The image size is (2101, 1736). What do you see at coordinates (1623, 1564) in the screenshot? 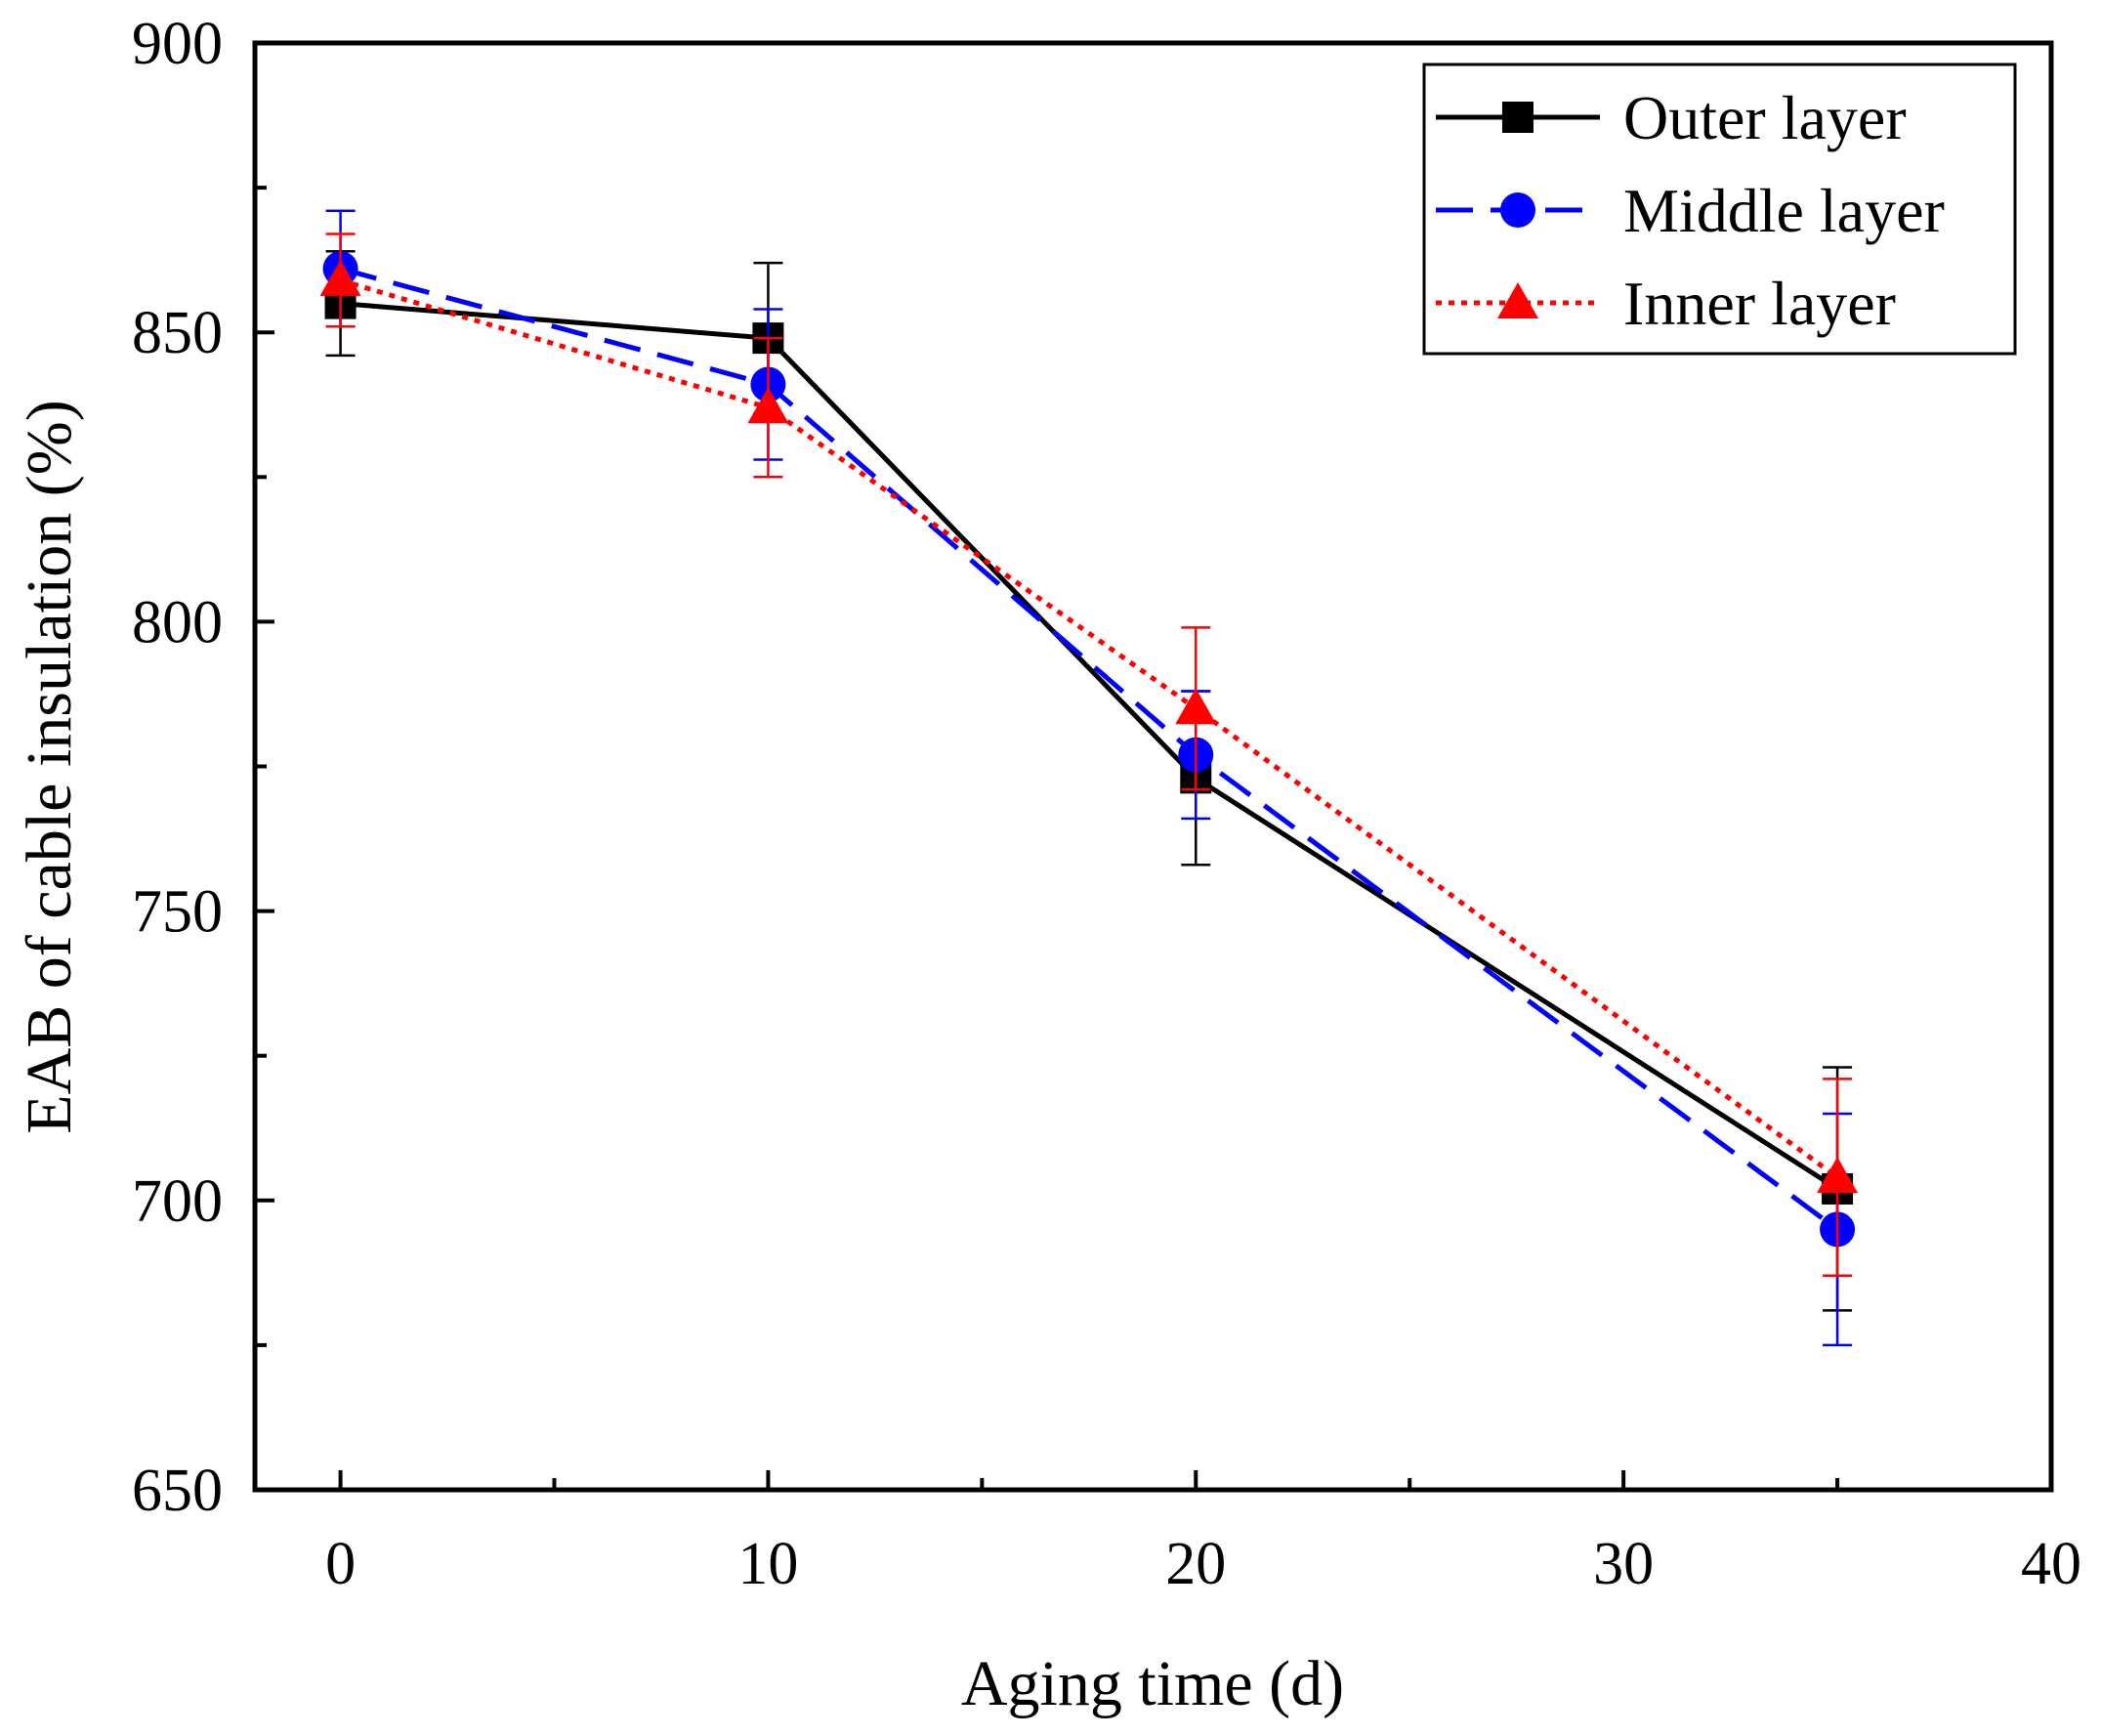
I see `x-tick-label: 30` at bounding box center [1623, 1564].